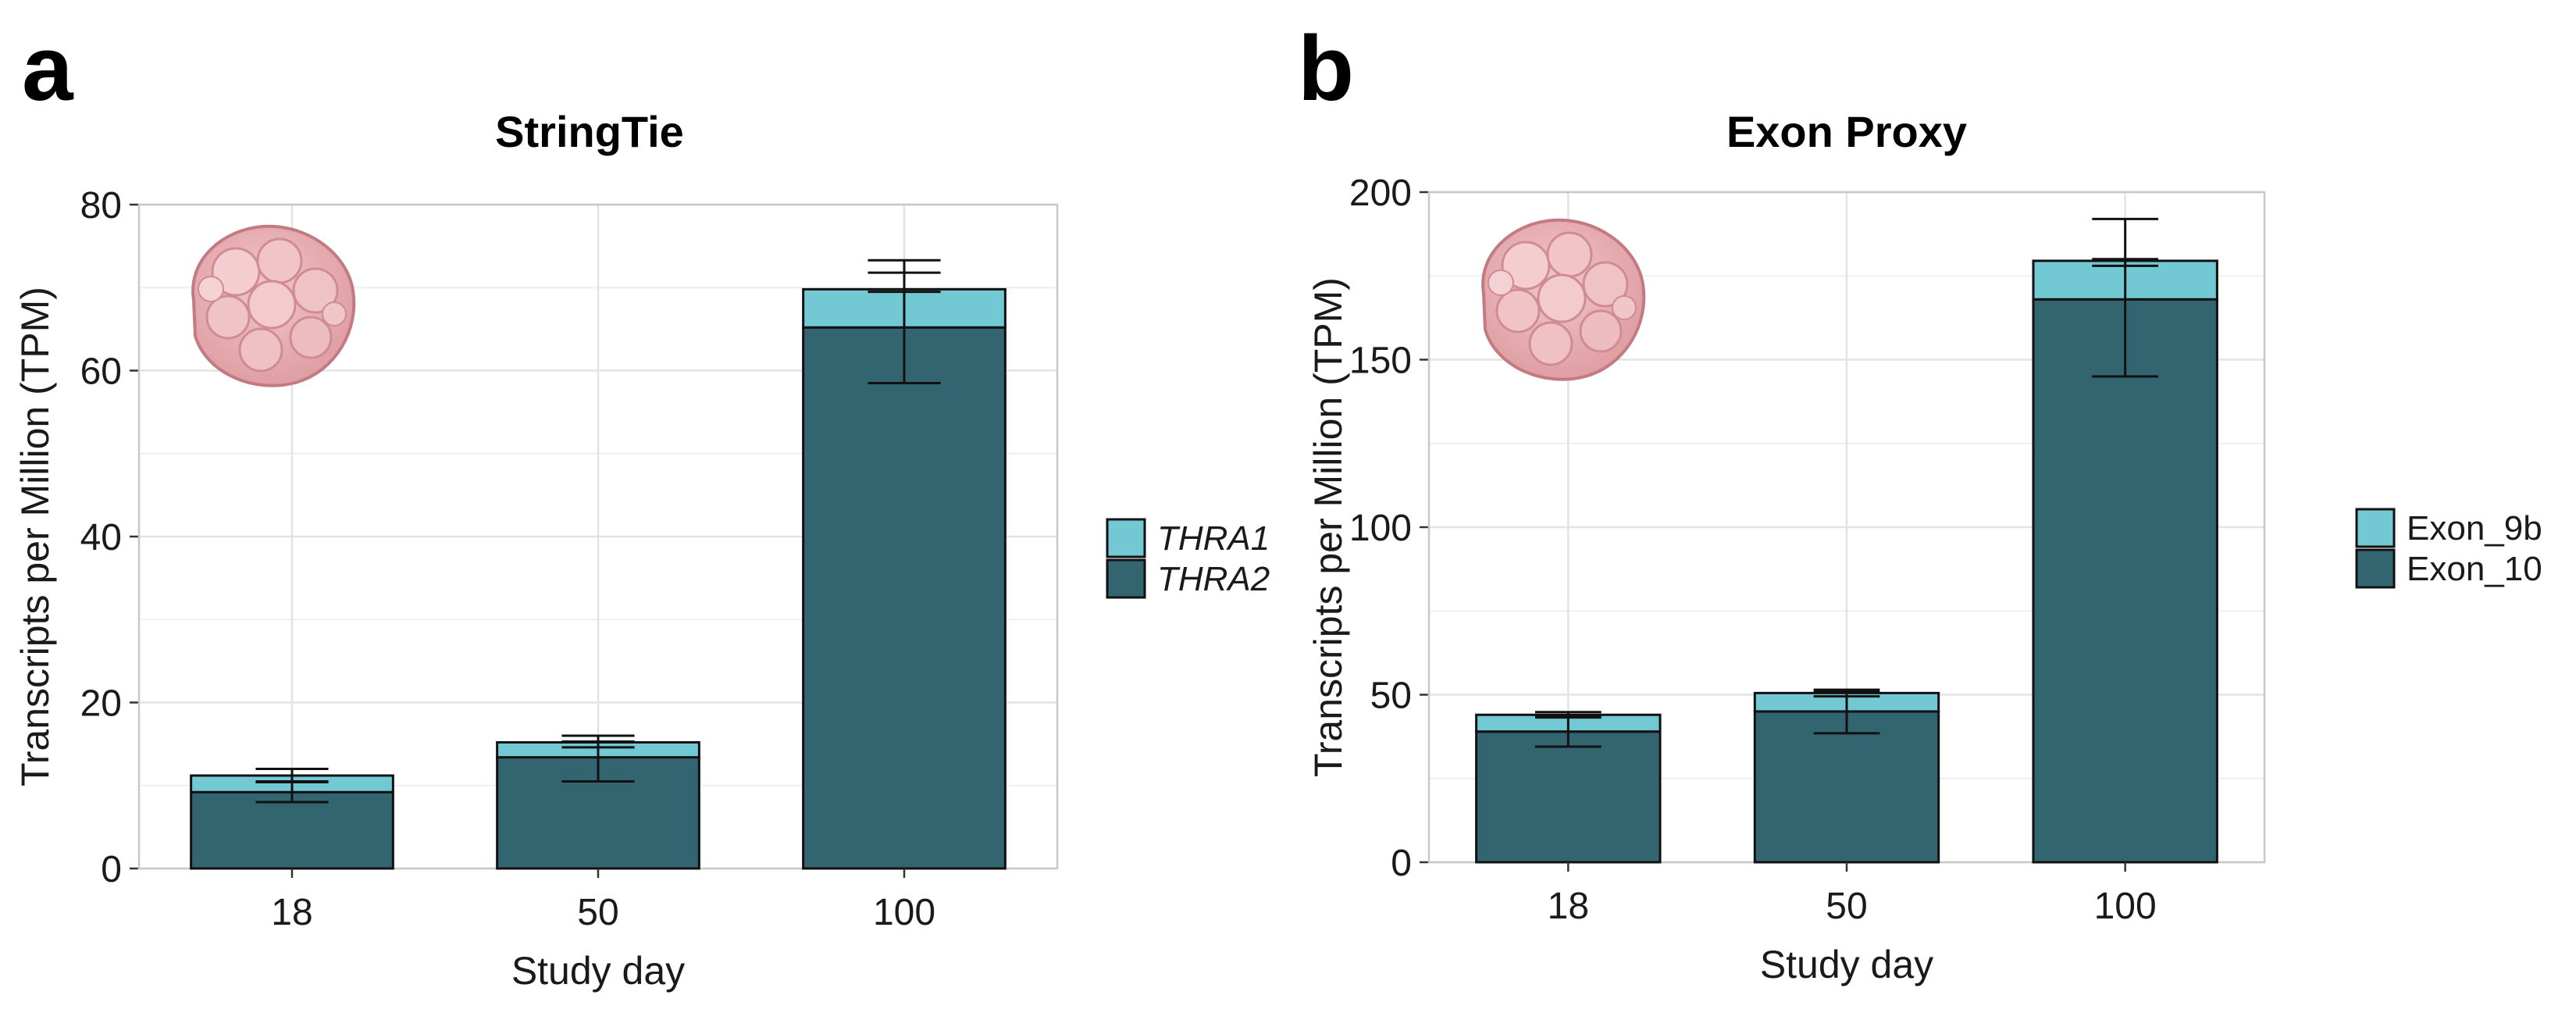  What do you see at coordinates (1380, 193) in the screenshot?
I see `y-tick-label: 200` at bounding box center [1380, 193].